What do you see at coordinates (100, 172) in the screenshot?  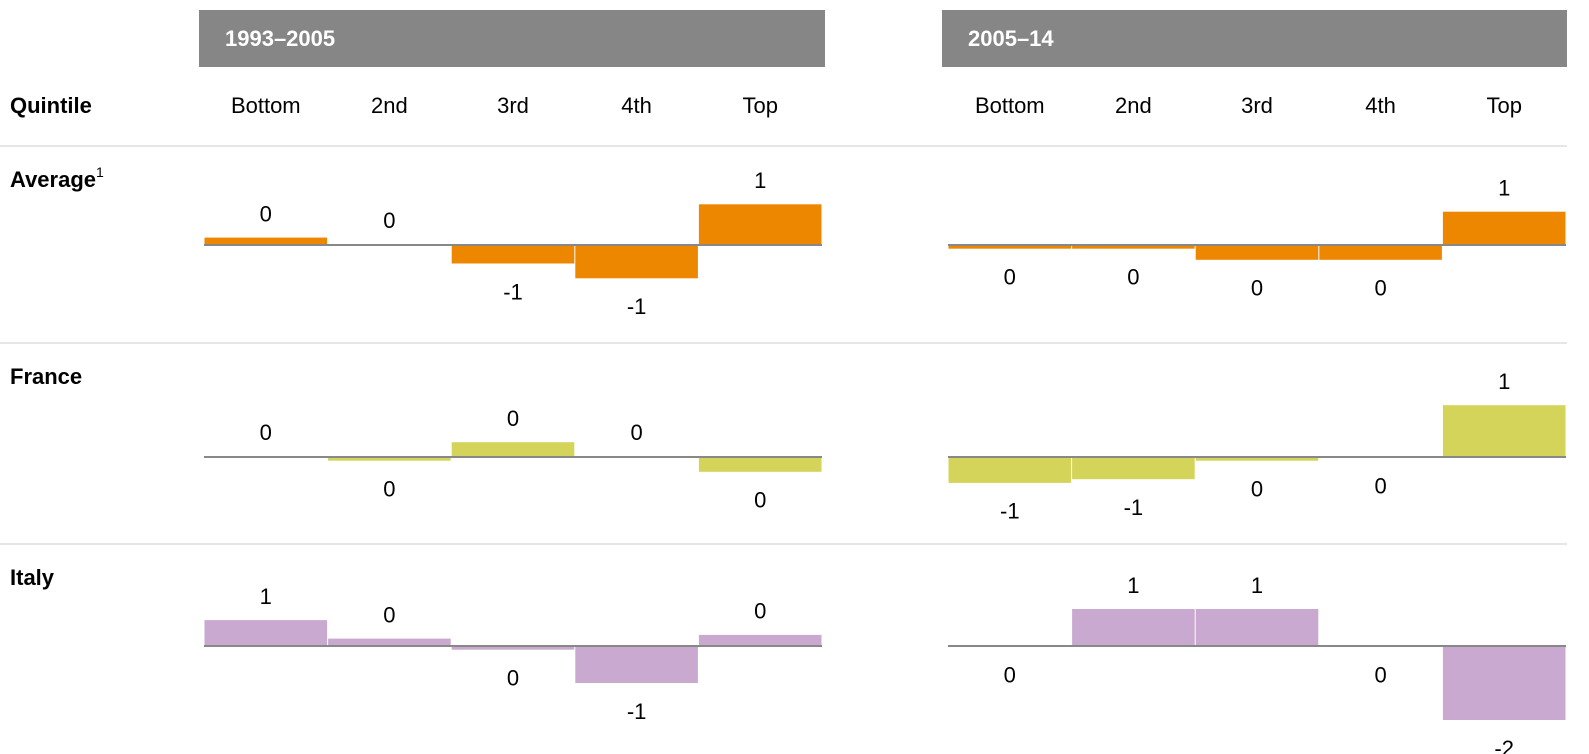 I see `footnote: 1` at bounding box center [100, 172].